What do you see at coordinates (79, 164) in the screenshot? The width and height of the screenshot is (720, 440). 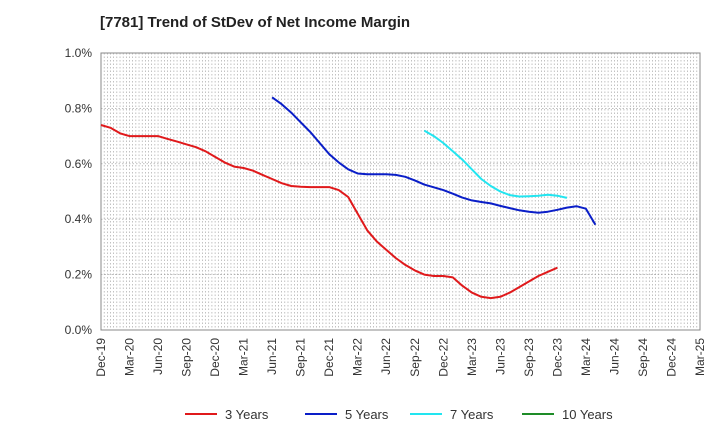 I see `y-tick-label: 0.6%` at bounding box center [79, 164].